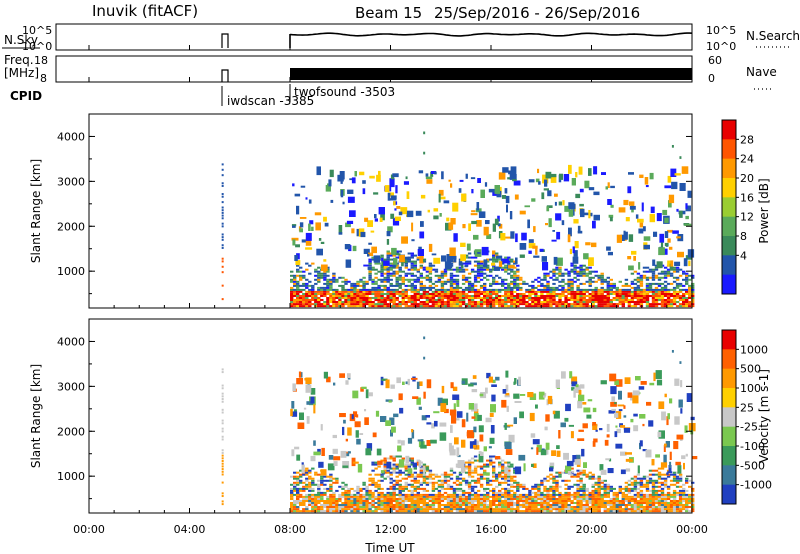 The width and height of the screenshot is (800, 554). What do you see at coordinates (747, 217) in the screenshot?
I see `colorbar-tick-label: 12` at bounding box center [747, 217].